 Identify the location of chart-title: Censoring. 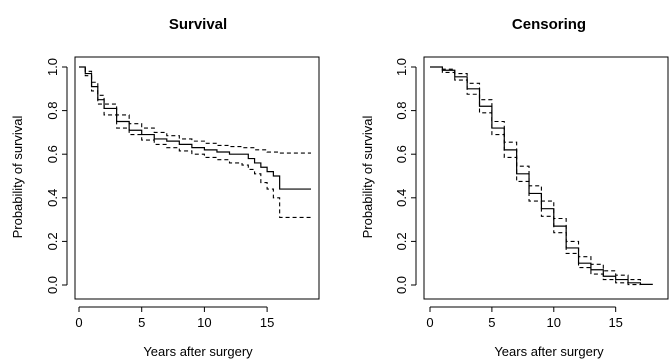
(549, 24).